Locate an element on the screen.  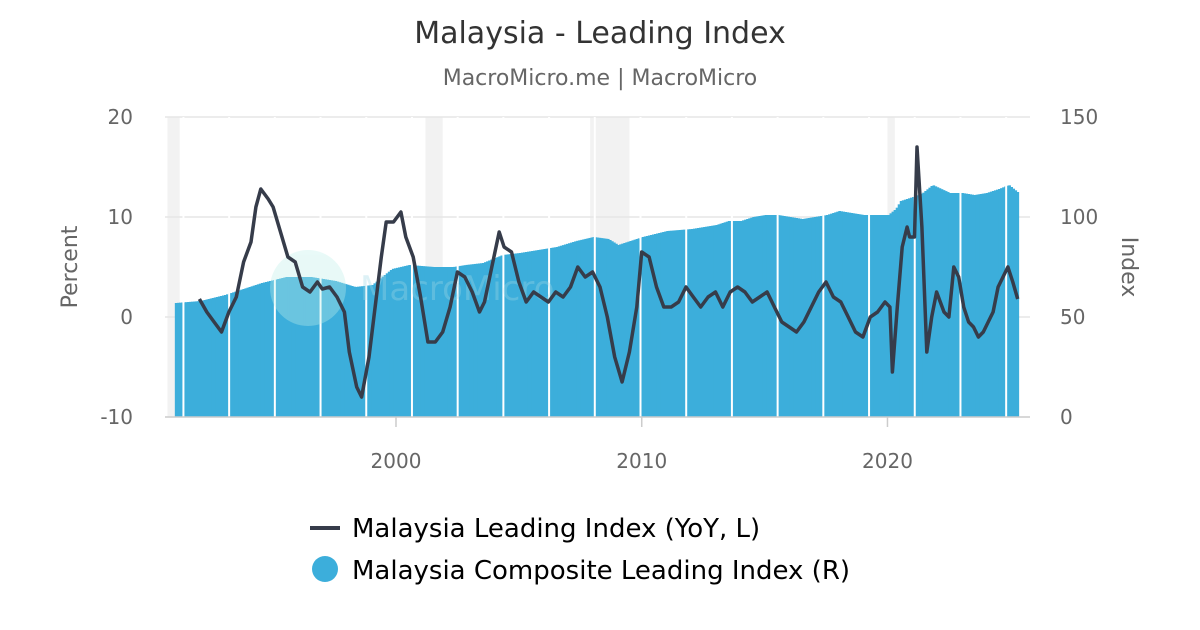
legend-label-yoy: Malaysia Leading Index (YoY, L) is located at coordinates (556, 529).